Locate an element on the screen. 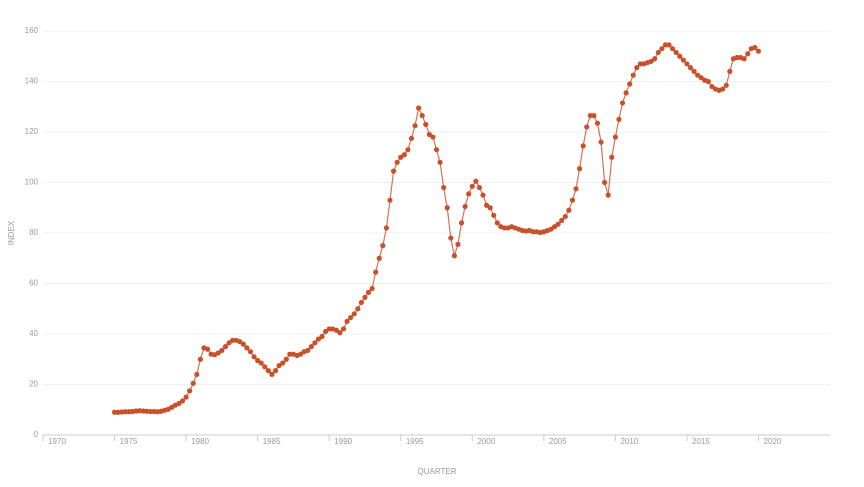  y-tick-label: 160 is located at coordinates (32, 30).